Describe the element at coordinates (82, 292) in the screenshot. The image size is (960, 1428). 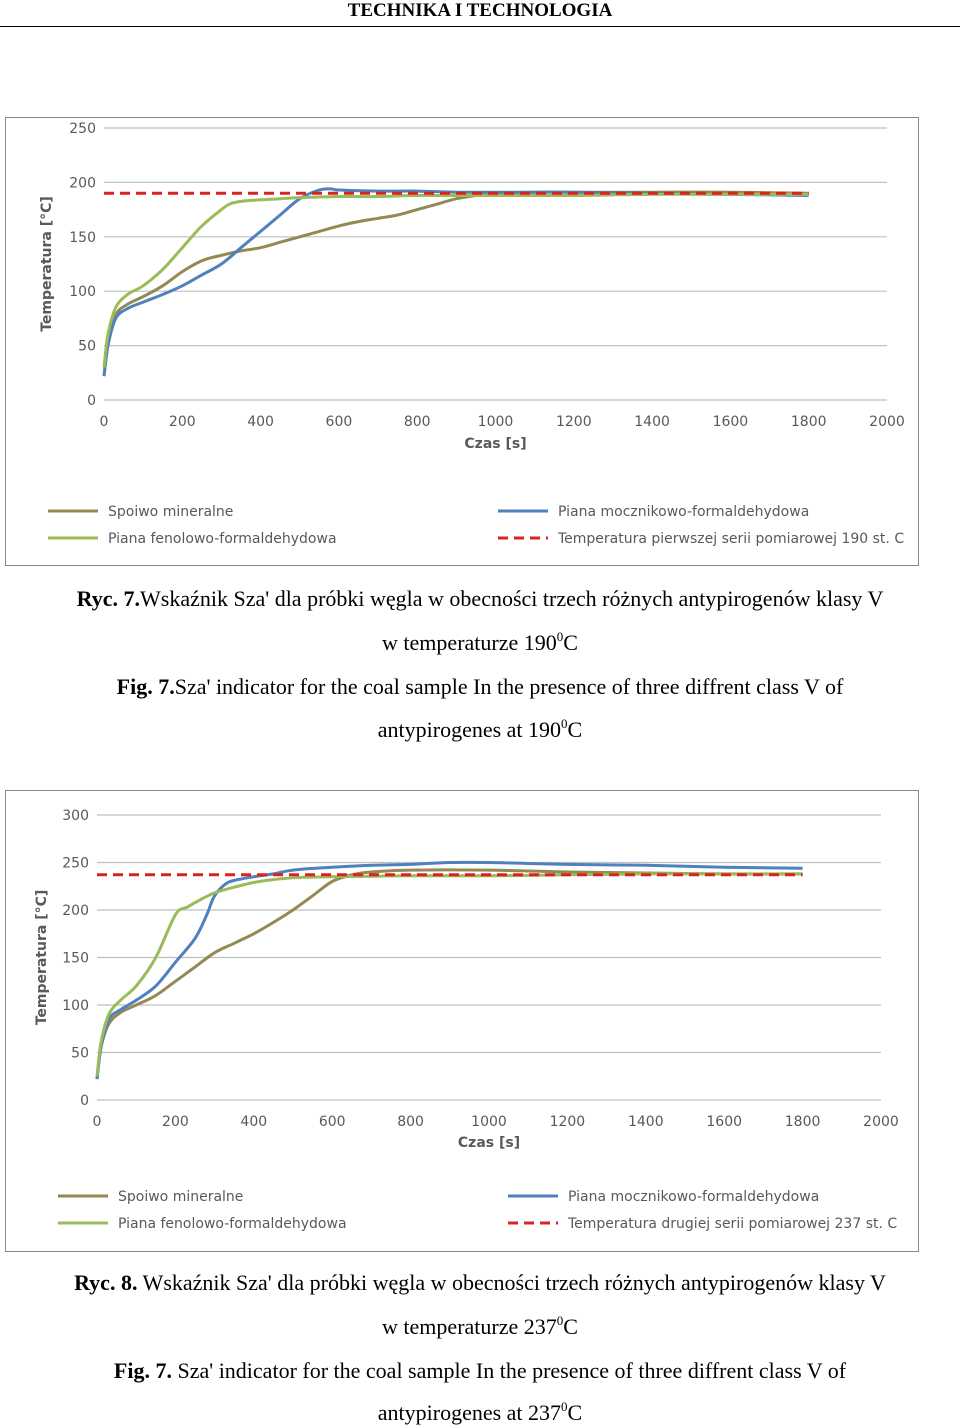
I see `chart-1-ytick-label: 100` at that location.